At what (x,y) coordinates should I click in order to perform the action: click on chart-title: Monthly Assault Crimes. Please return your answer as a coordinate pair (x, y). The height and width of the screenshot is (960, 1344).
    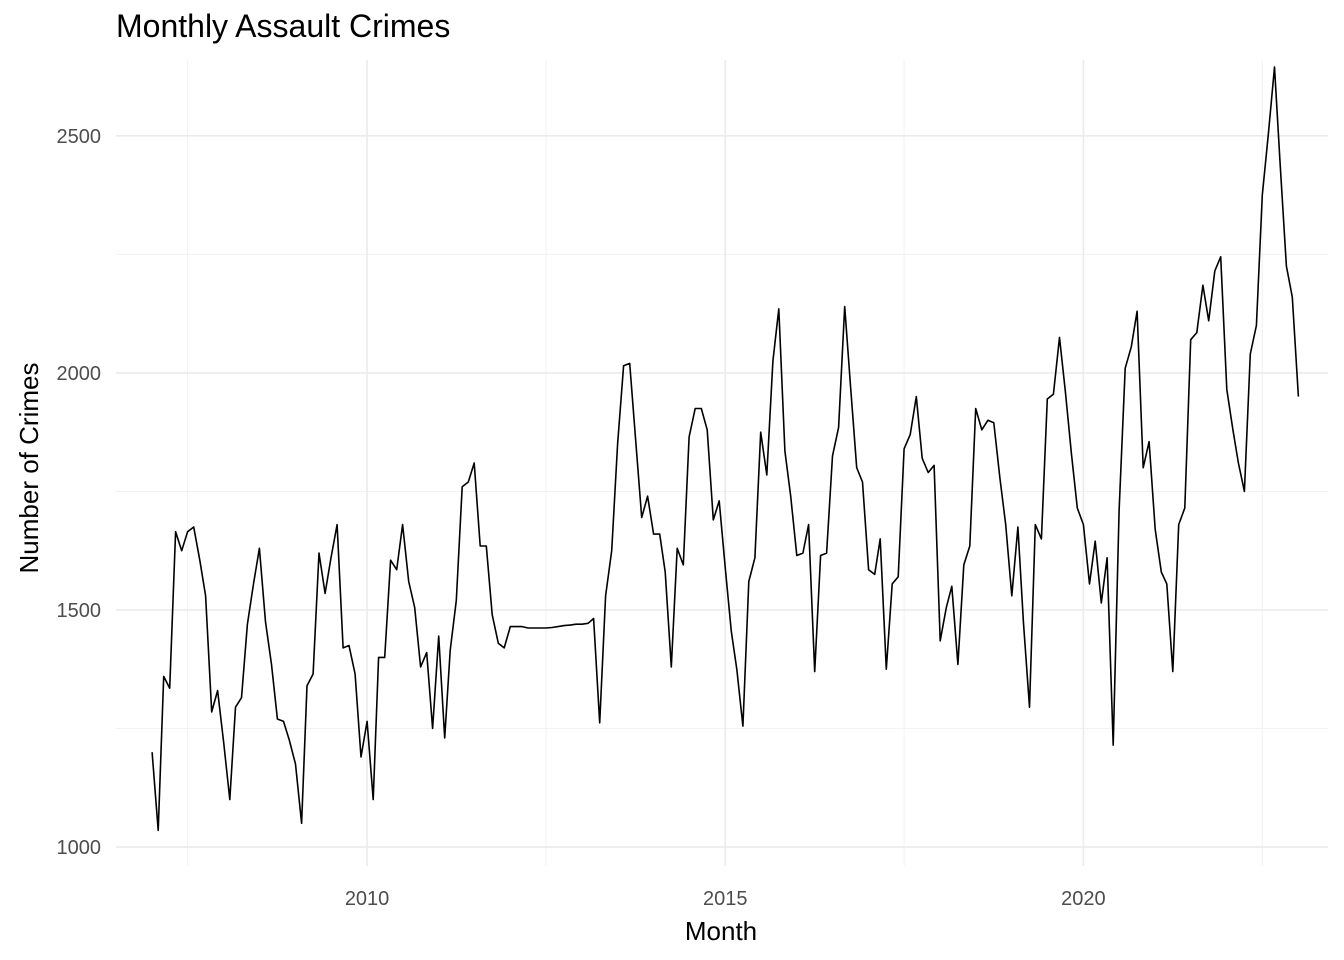
    Looking at the image, I should click on (283, 26).